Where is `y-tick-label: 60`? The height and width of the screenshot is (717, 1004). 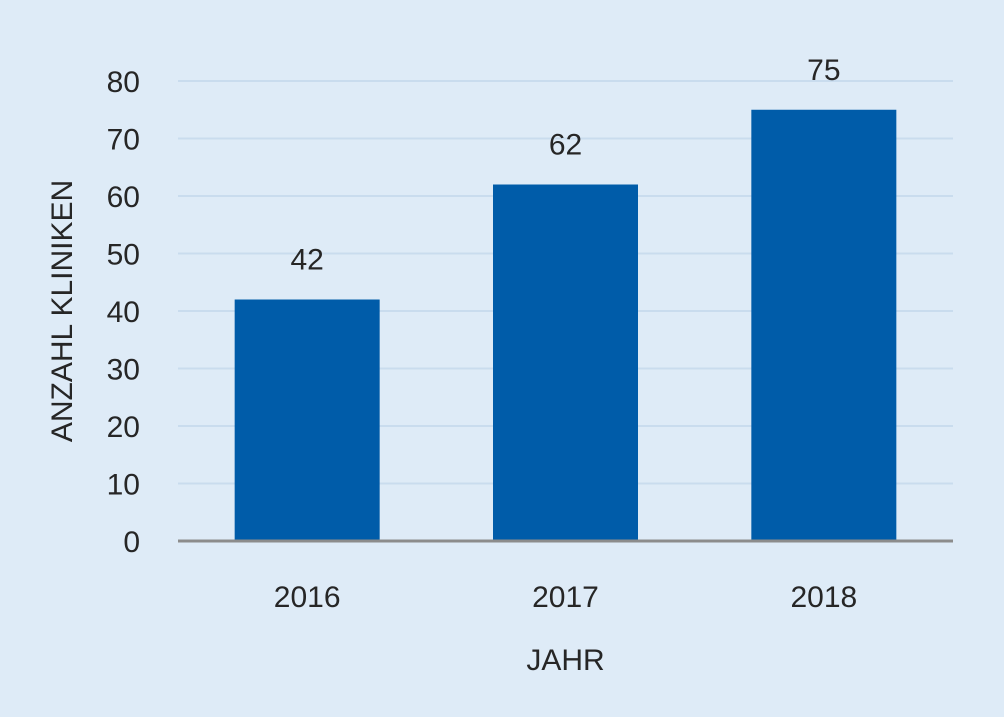
y-tick-label: 60 is located at coordinates (123, 197).